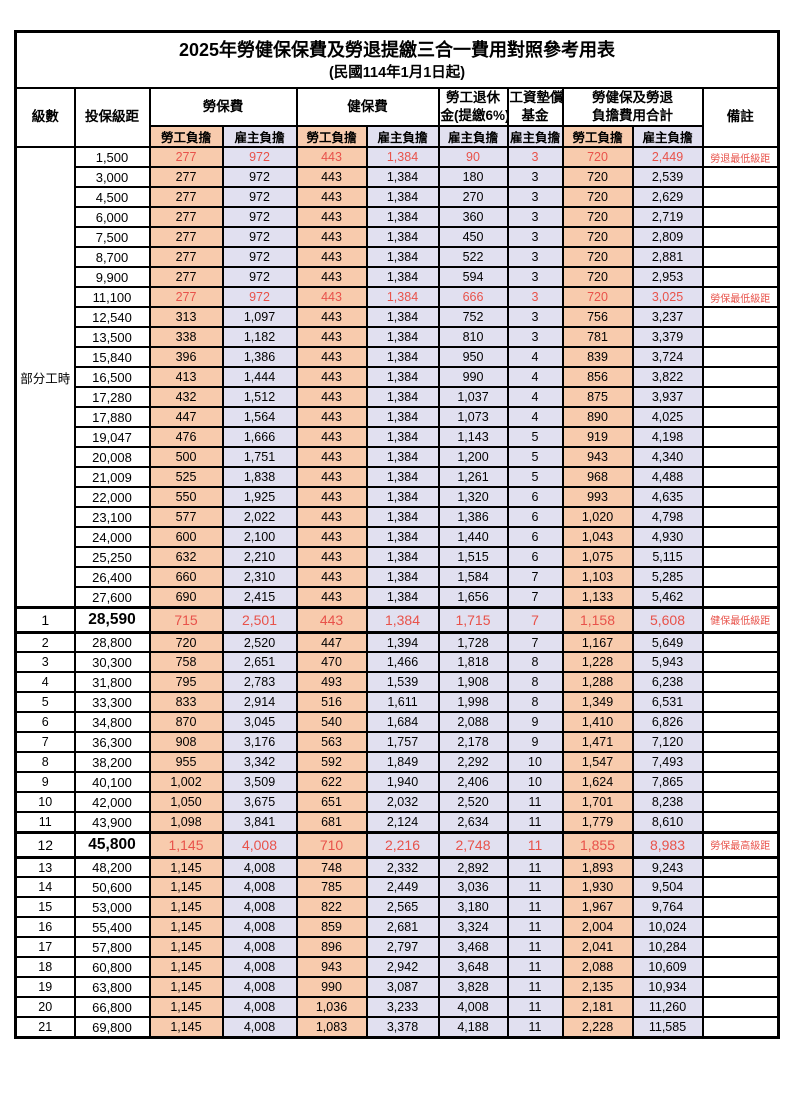 The height and width of the screenshot is (1120, 791). I want to click on cell-pension-employer: 90, so click(473, 157).